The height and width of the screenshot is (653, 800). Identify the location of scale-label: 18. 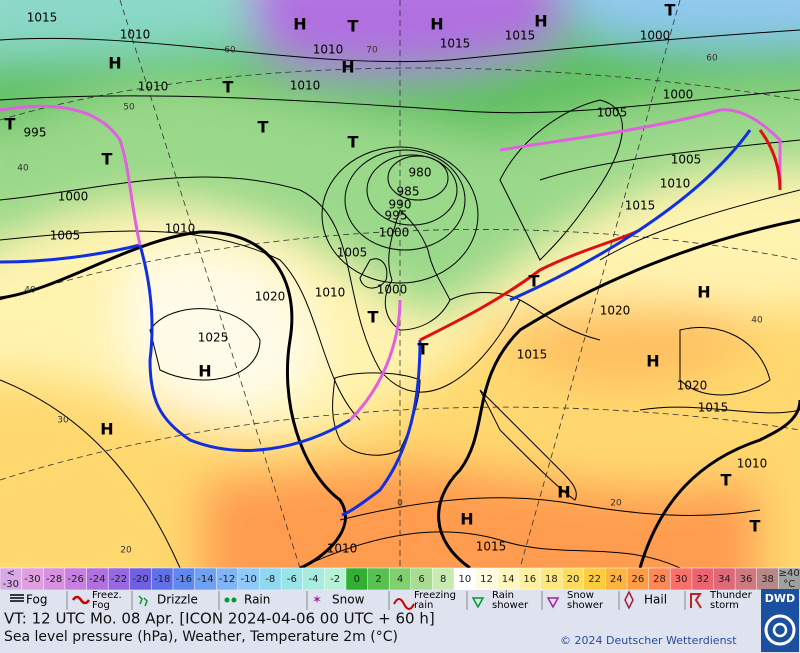
(551, 579).